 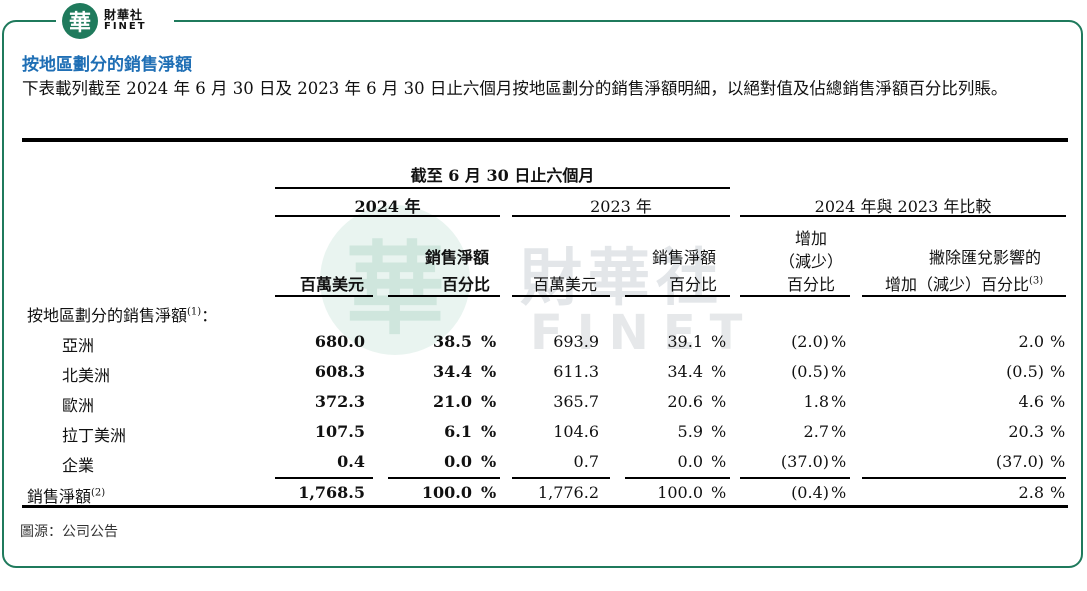 I want to click on total-2023-usd-rule, so click(x=561, y=478).